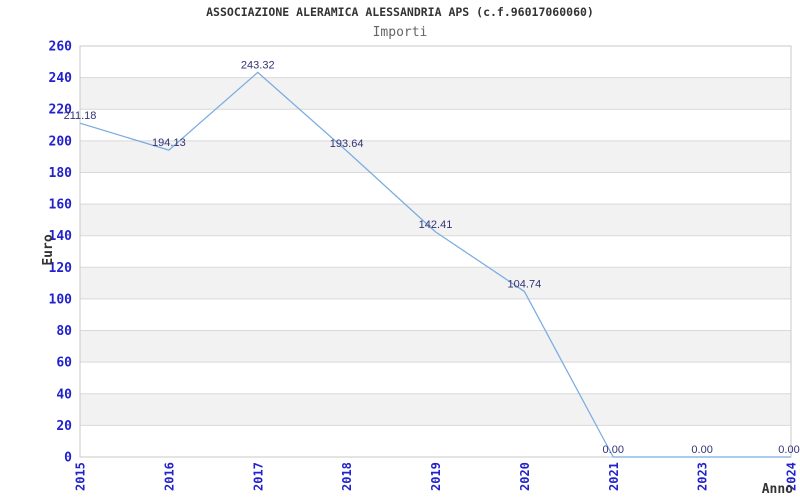 Image resolution: width=800 pixels, height=500 pixels. What do you see at coordinates (400, 32) in the screenshot?
I see `chart-subtitle: Importi` at bounding box center [400, 32].